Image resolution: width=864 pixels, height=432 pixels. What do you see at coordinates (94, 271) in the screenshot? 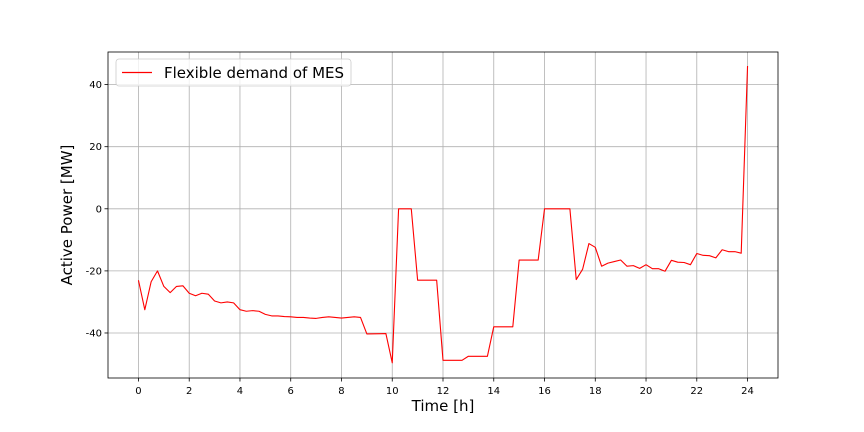
I see `y-tick-label: -20` at bounding box center [94, 271].